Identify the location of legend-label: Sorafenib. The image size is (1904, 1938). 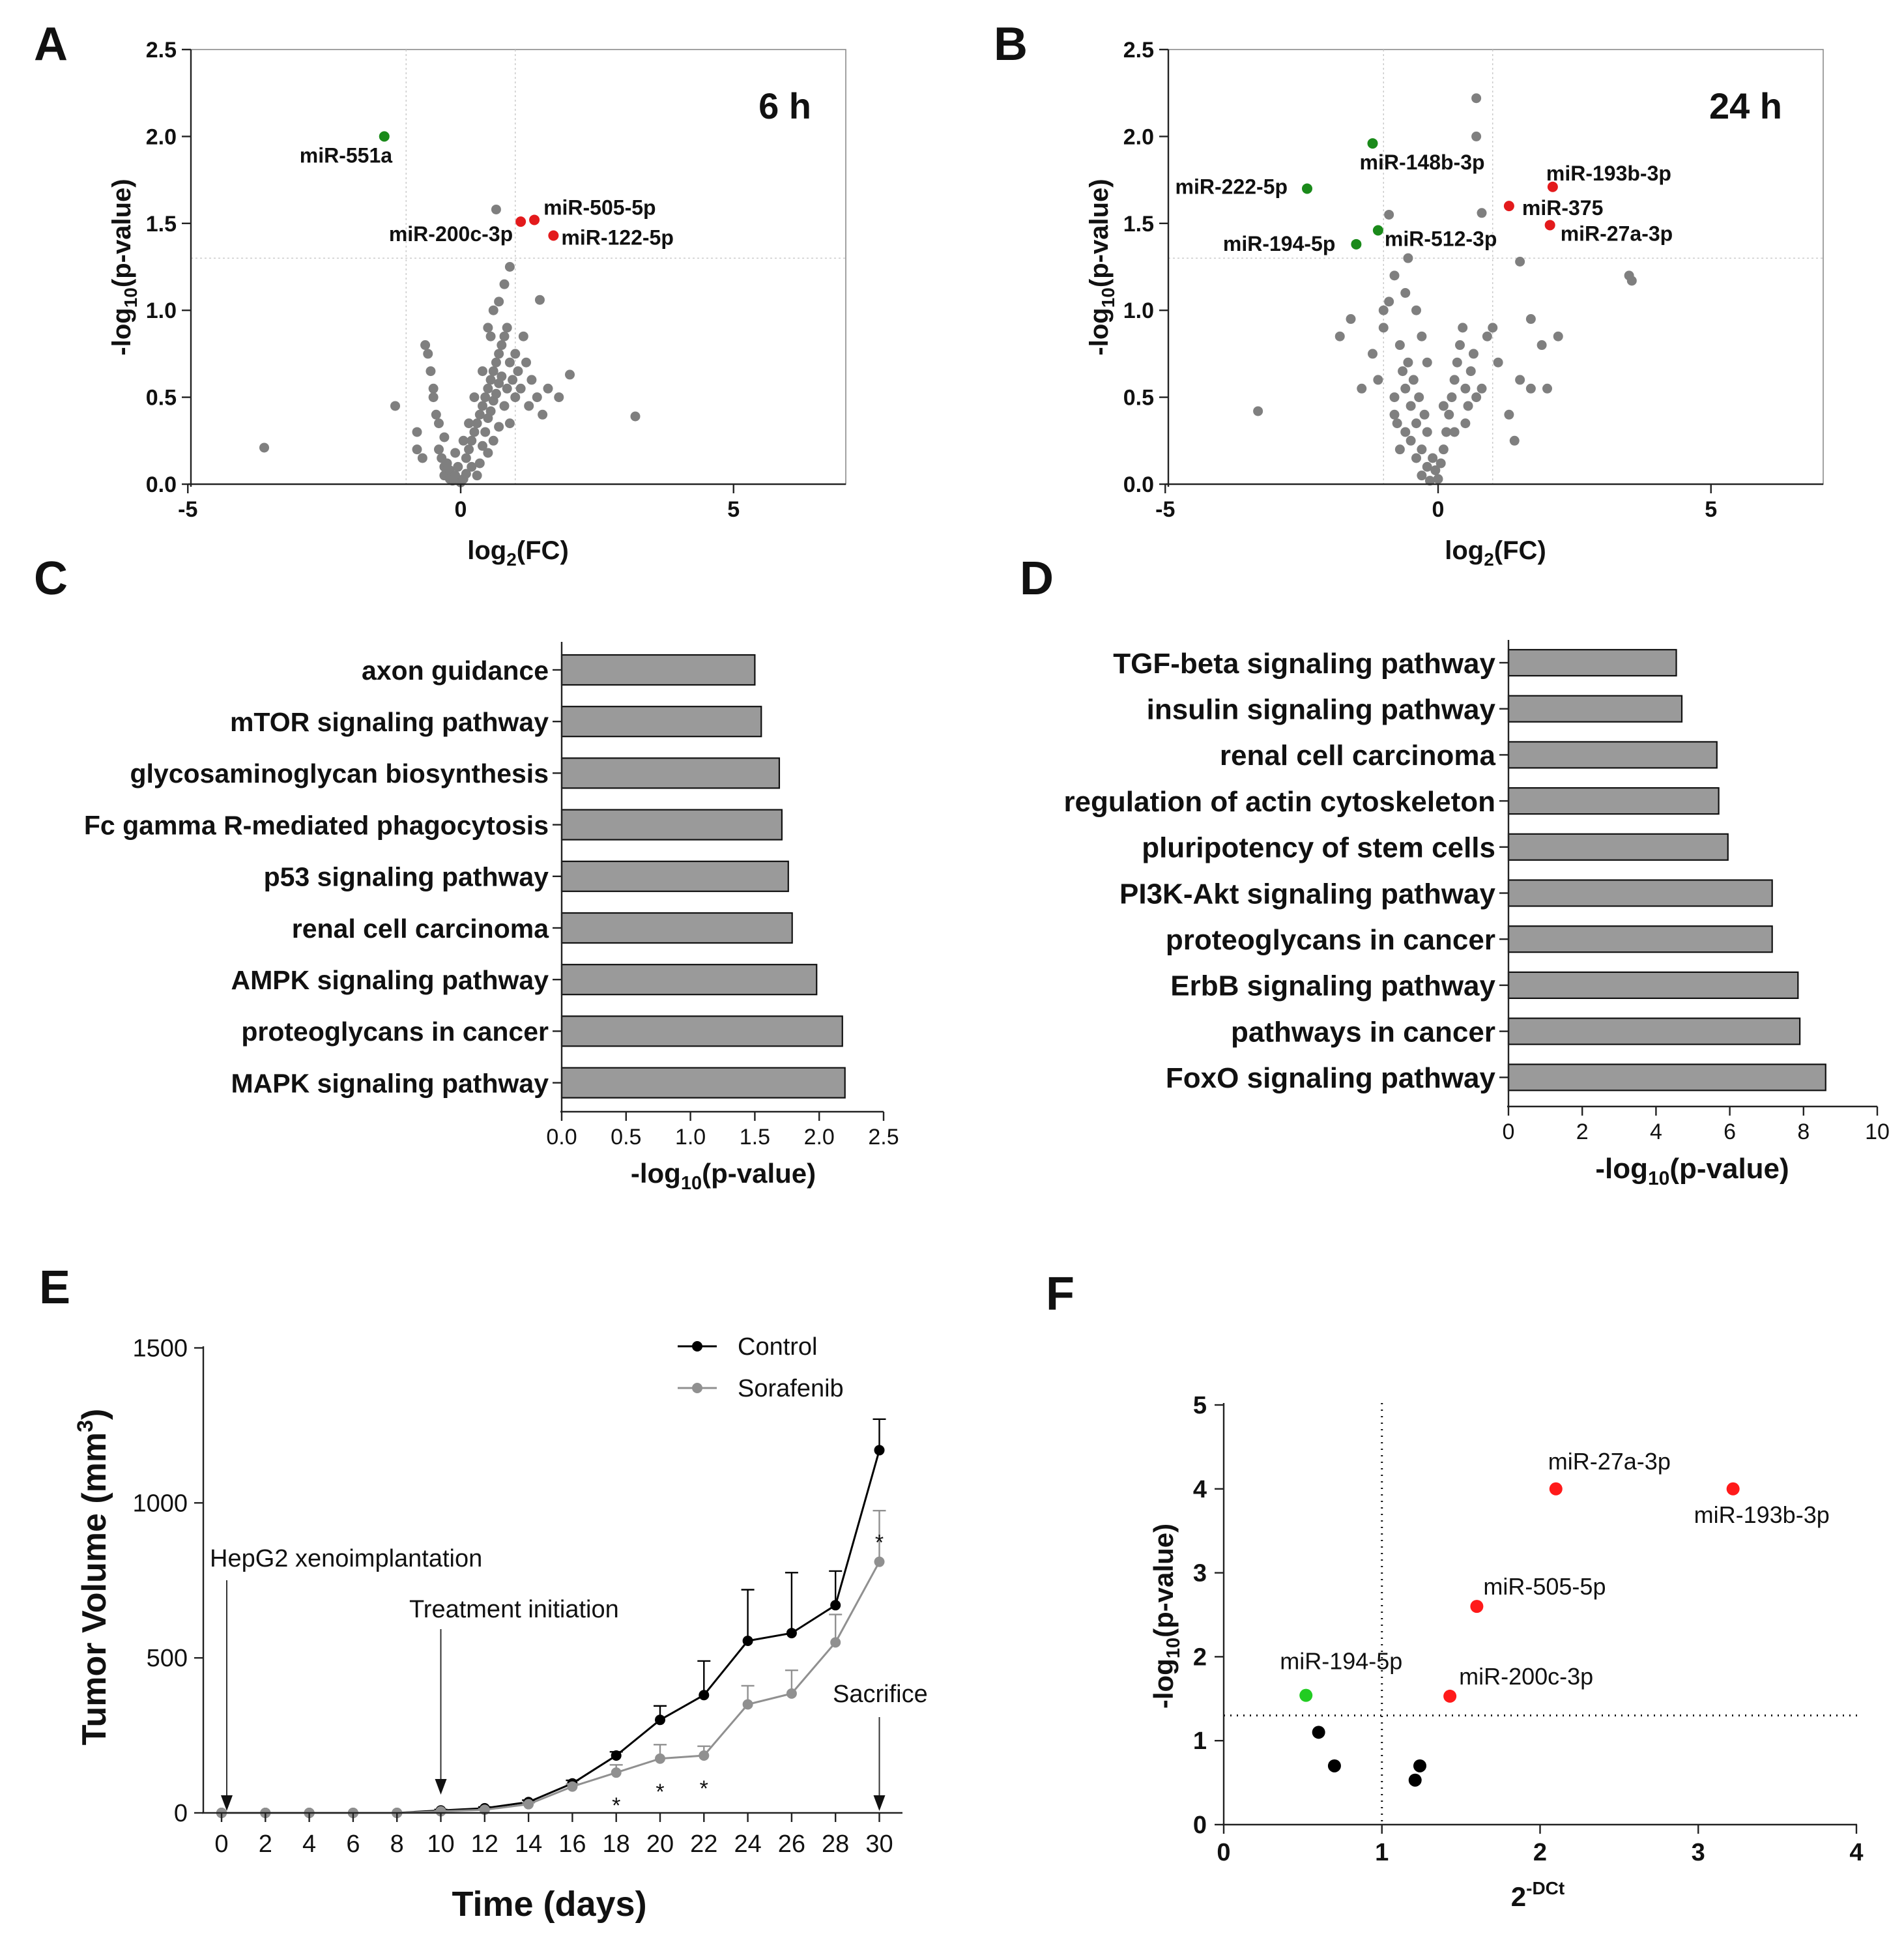
(791, 1388).